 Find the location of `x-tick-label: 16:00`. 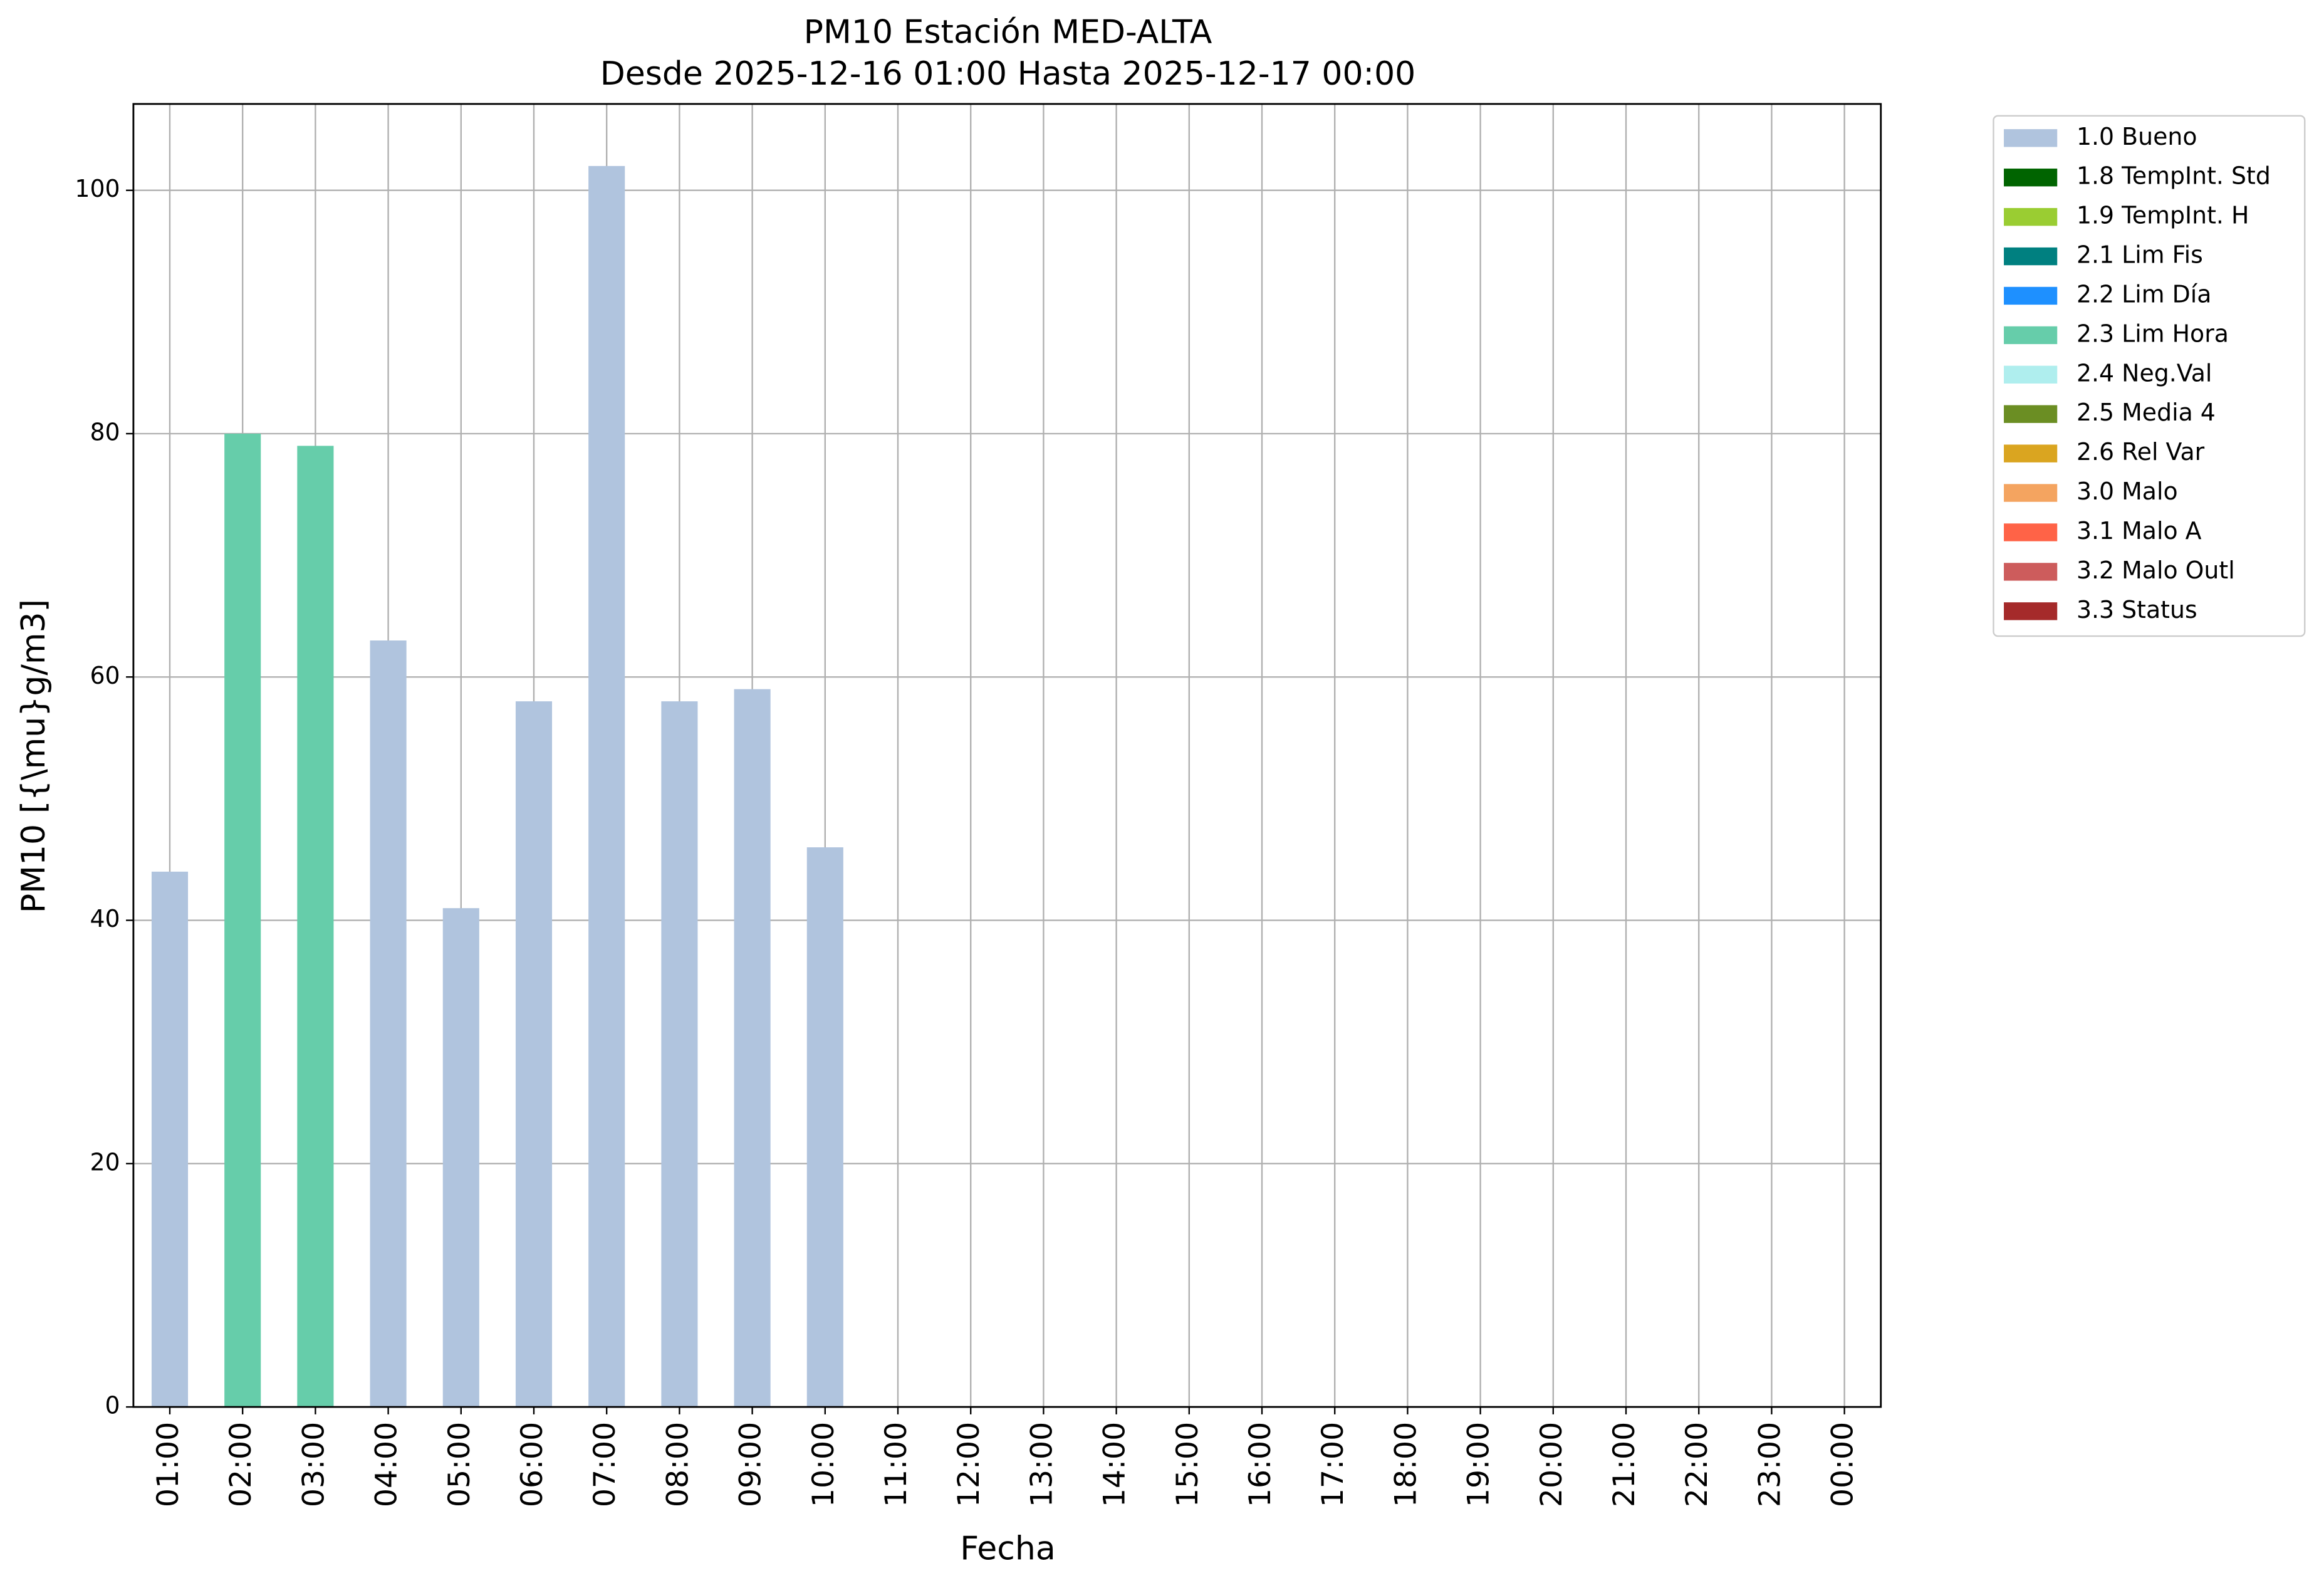

x-tick-label: 16:00 is located at coordinates (1260, 1465).